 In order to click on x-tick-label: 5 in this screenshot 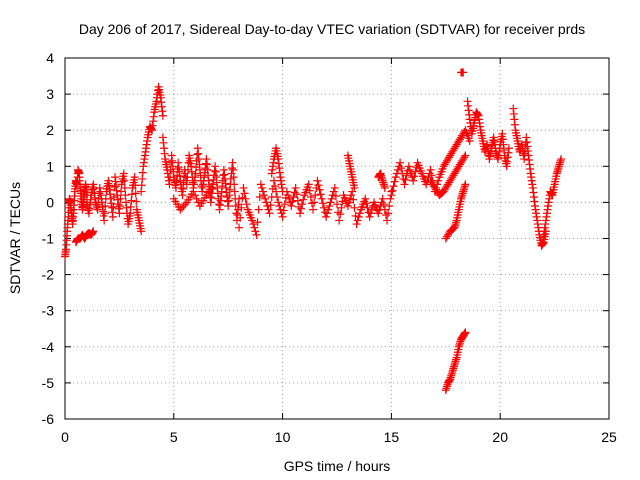, I will do `click(174, 437)`.